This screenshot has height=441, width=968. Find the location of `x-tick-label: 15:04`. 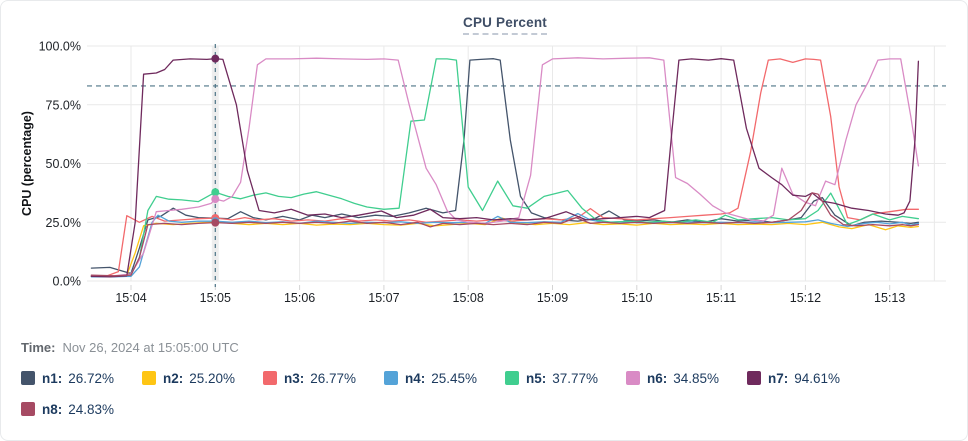

x-tick-label: 15:04 is located at coordinates (130, 298).